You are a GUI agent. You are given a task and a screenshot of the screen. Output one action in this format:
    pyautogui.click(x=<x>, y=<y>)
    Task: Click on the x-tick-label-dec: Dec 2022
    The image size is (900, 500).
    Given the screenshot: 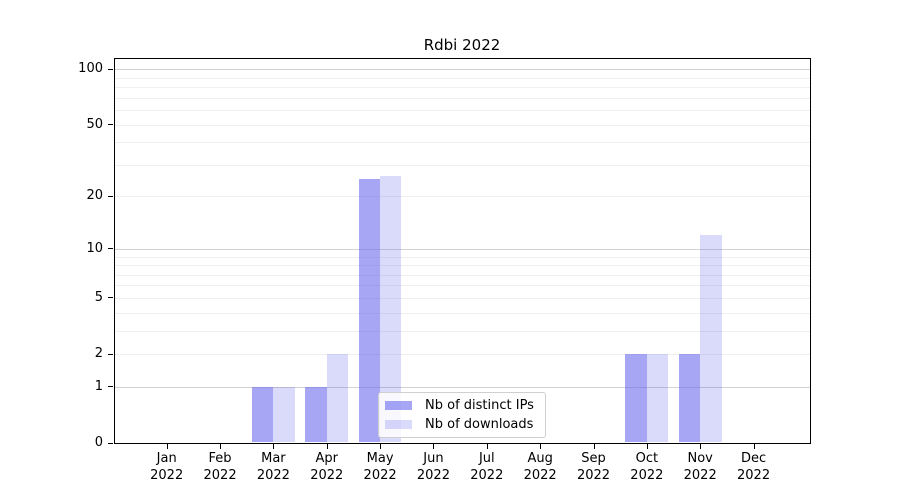 What is the action you would take?
    pyautogui.click(x=754, y=467)
    